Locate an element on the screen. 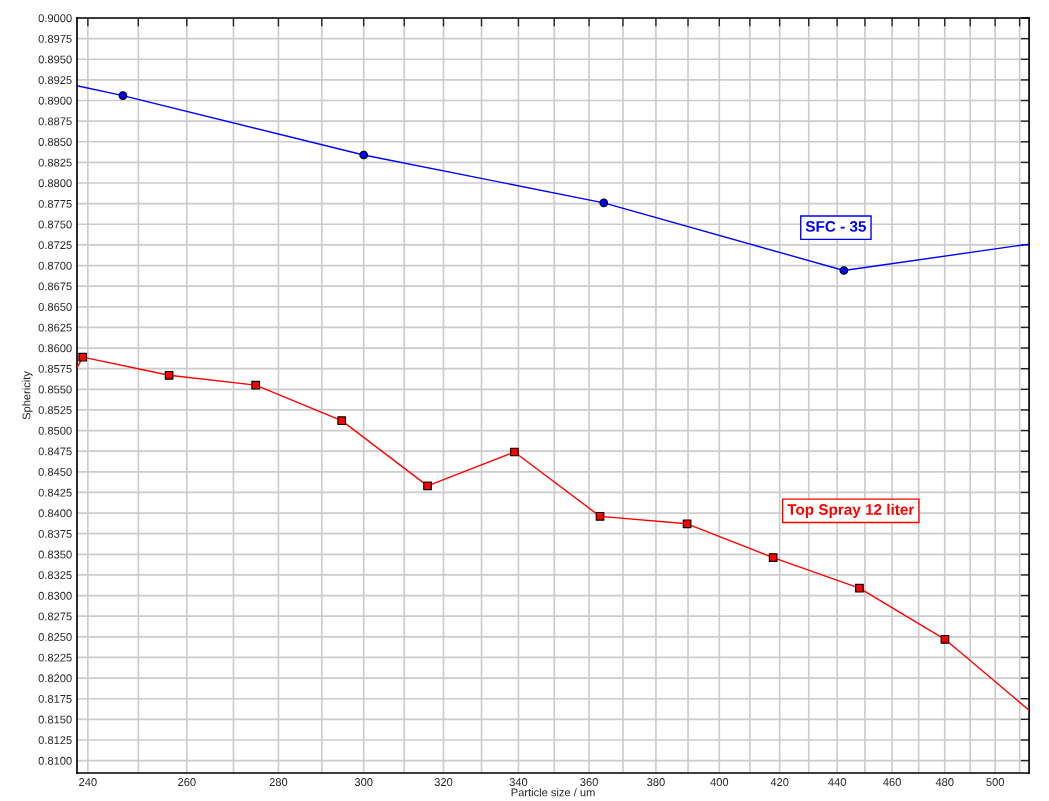  y-tick-label: 0.8100 is located at coordinates (55, 760).